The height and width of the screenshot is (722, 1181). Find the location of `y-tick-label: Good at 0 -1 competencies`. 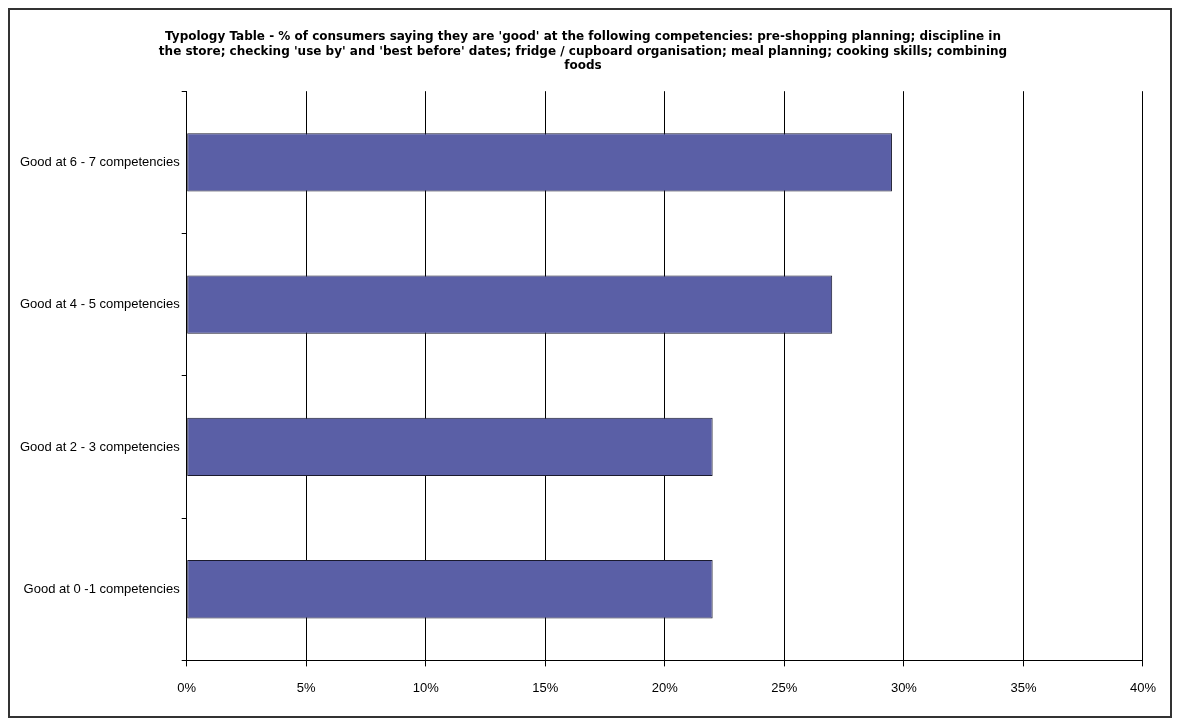

y-tick-label: Good at 0 -1 competencies is located at coordinates (102, 588).